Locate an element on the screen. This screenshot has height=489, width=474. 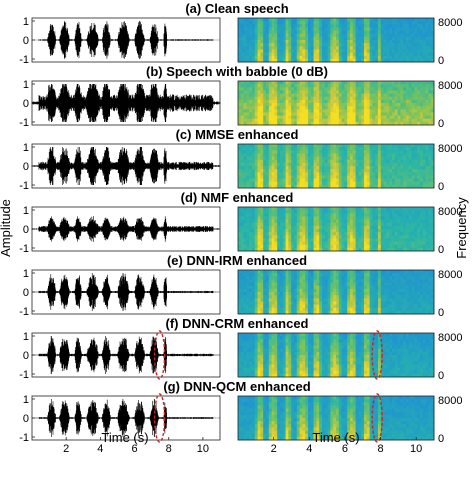
spectrogram-ytick-label: 8000 is located at coordinates (450, 275).